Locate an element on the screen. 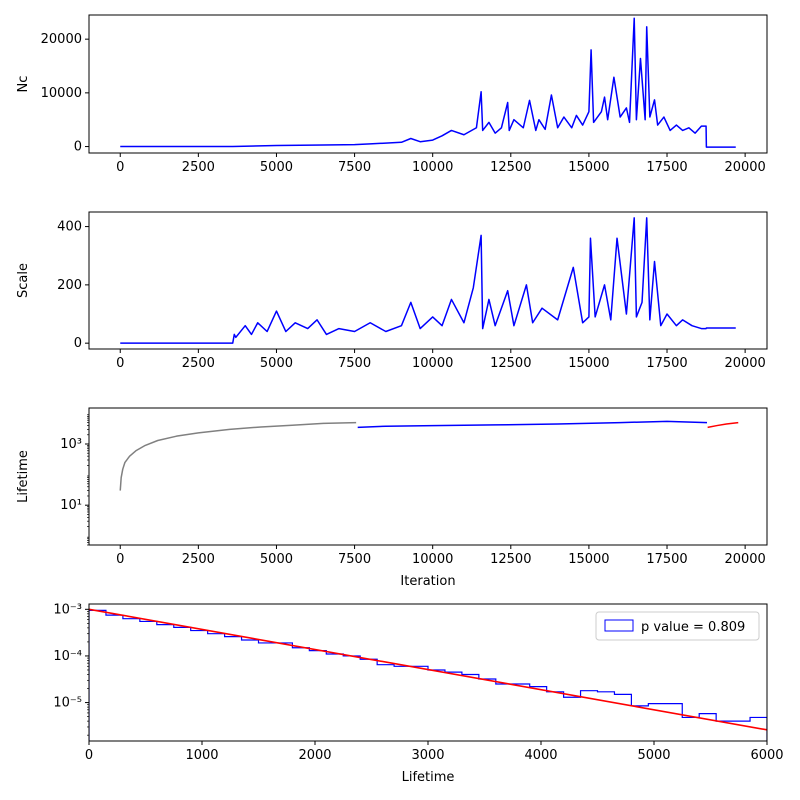  exponential-fit-line is located at coordinates (428, 669).